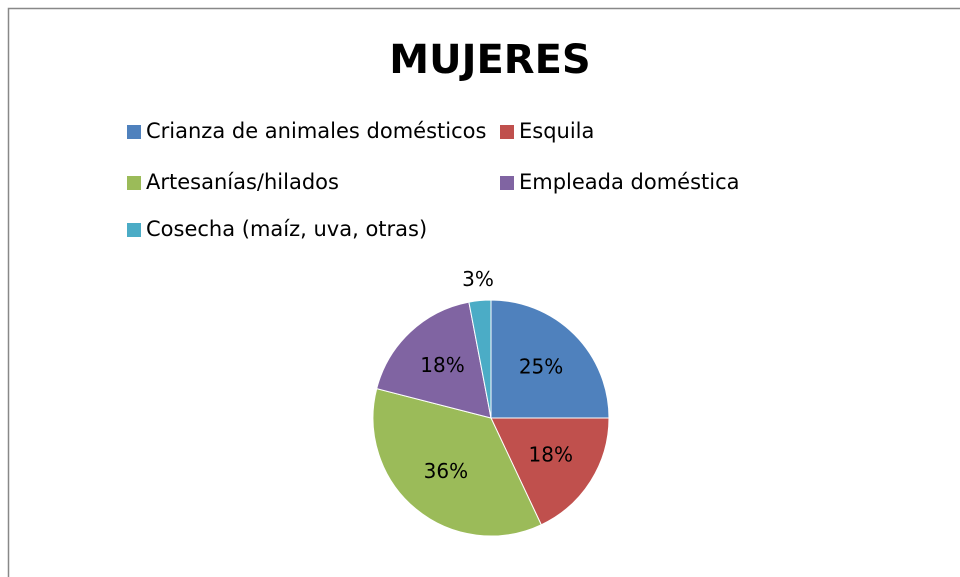  I want to click on data-label: 36%, so click(446, 471).